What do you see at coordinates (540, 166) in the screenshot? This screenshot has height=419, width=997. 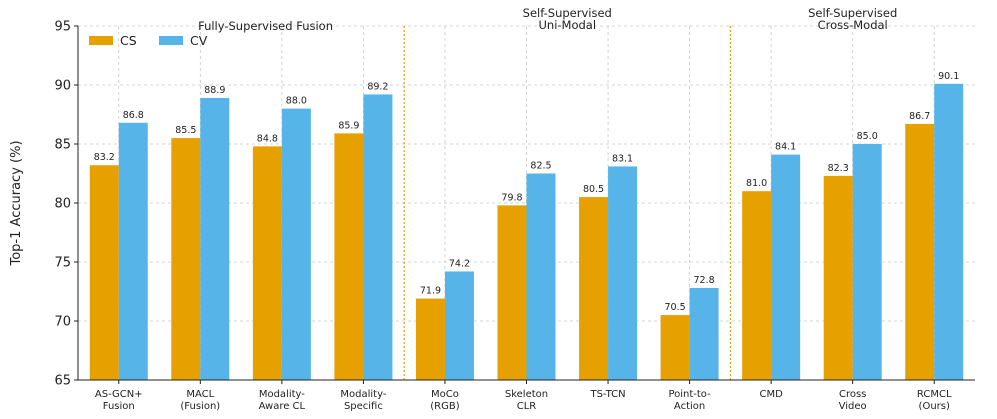 I see `data-label: 82.5` at bounding box center [540, 166].